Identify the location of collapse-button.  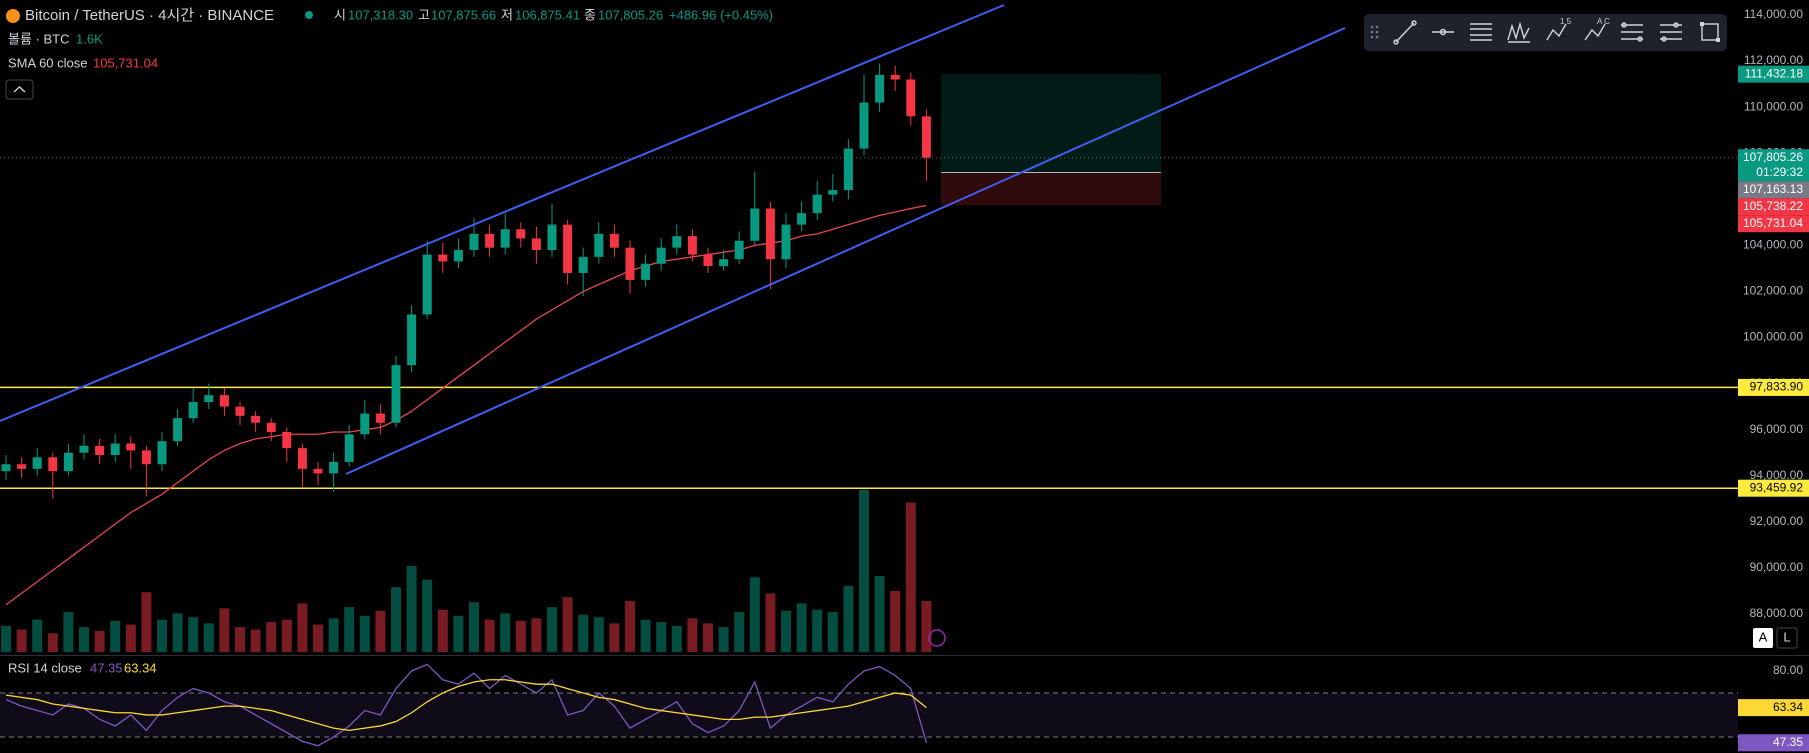
(19, 89).